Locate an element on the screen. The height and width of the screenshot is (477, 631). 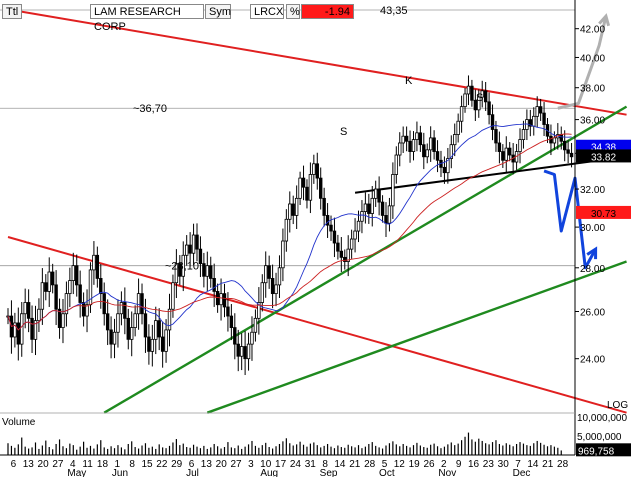
y-tick-label: 42.00 is located at coordinates (592, 30).